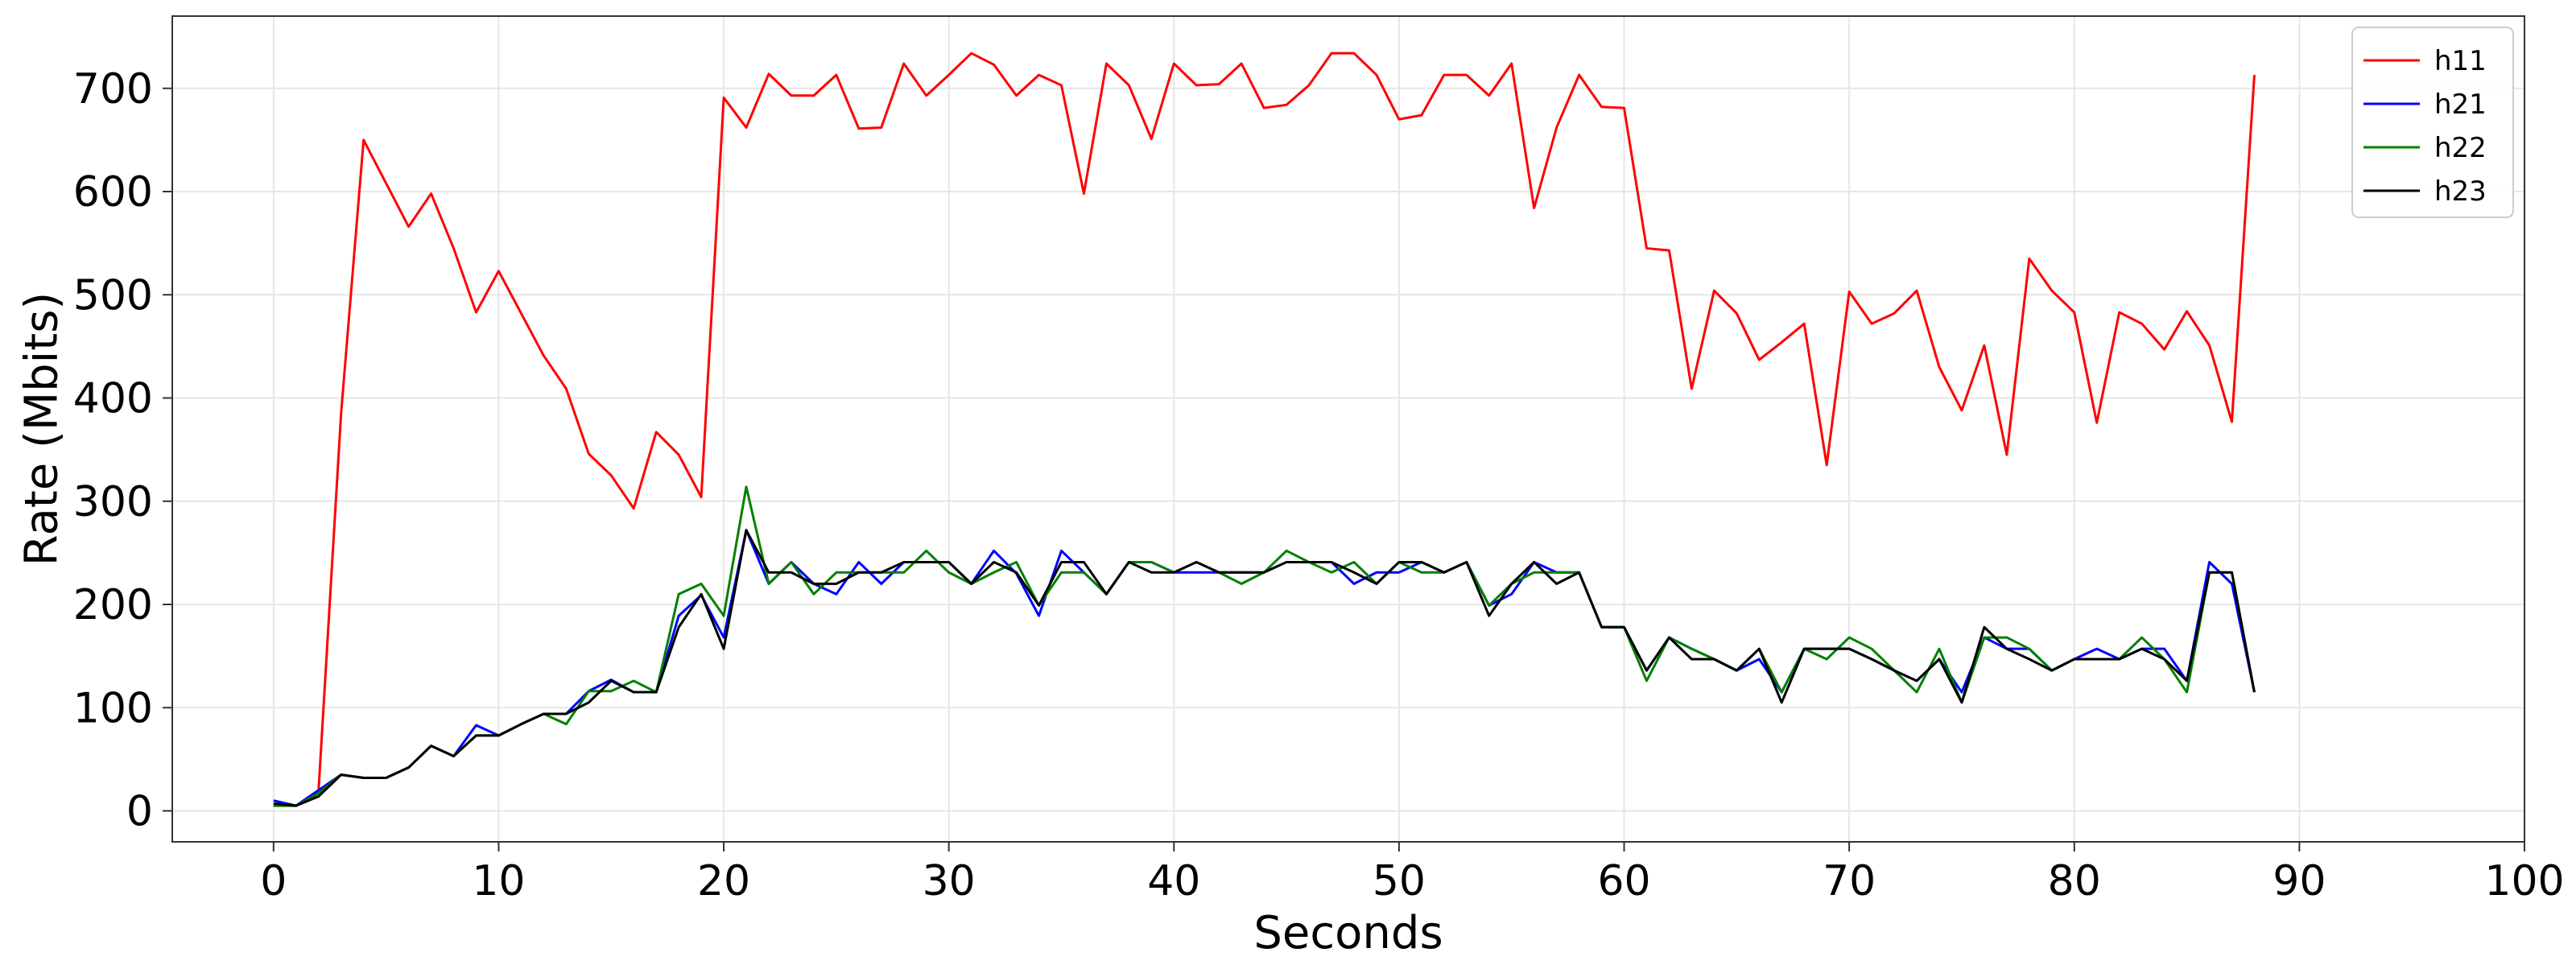  Describe the element at coordinates (273, 881) in the screenshot. I see `x-tick-label: 0` at that location.